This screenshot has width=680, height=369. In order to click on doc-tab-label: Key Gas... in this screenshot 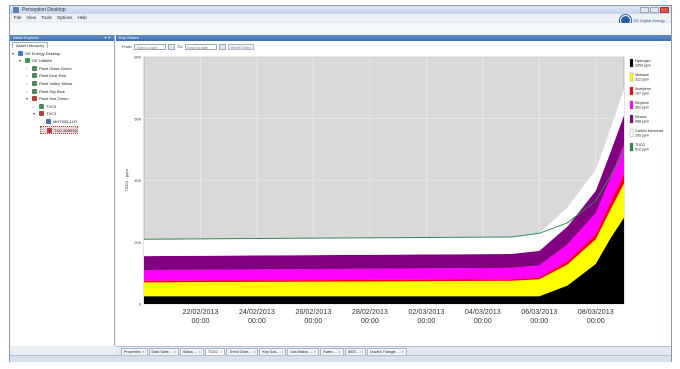, I will do `click(271, 352)`.